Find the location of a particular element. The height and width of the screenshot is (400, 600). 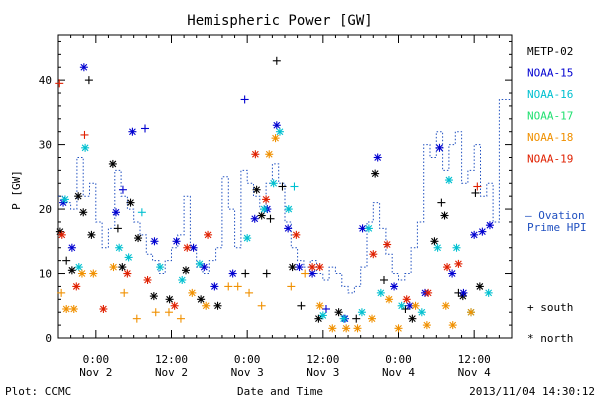

x-tick-date-label: Nov 3 is located at coordinates (247, 372).